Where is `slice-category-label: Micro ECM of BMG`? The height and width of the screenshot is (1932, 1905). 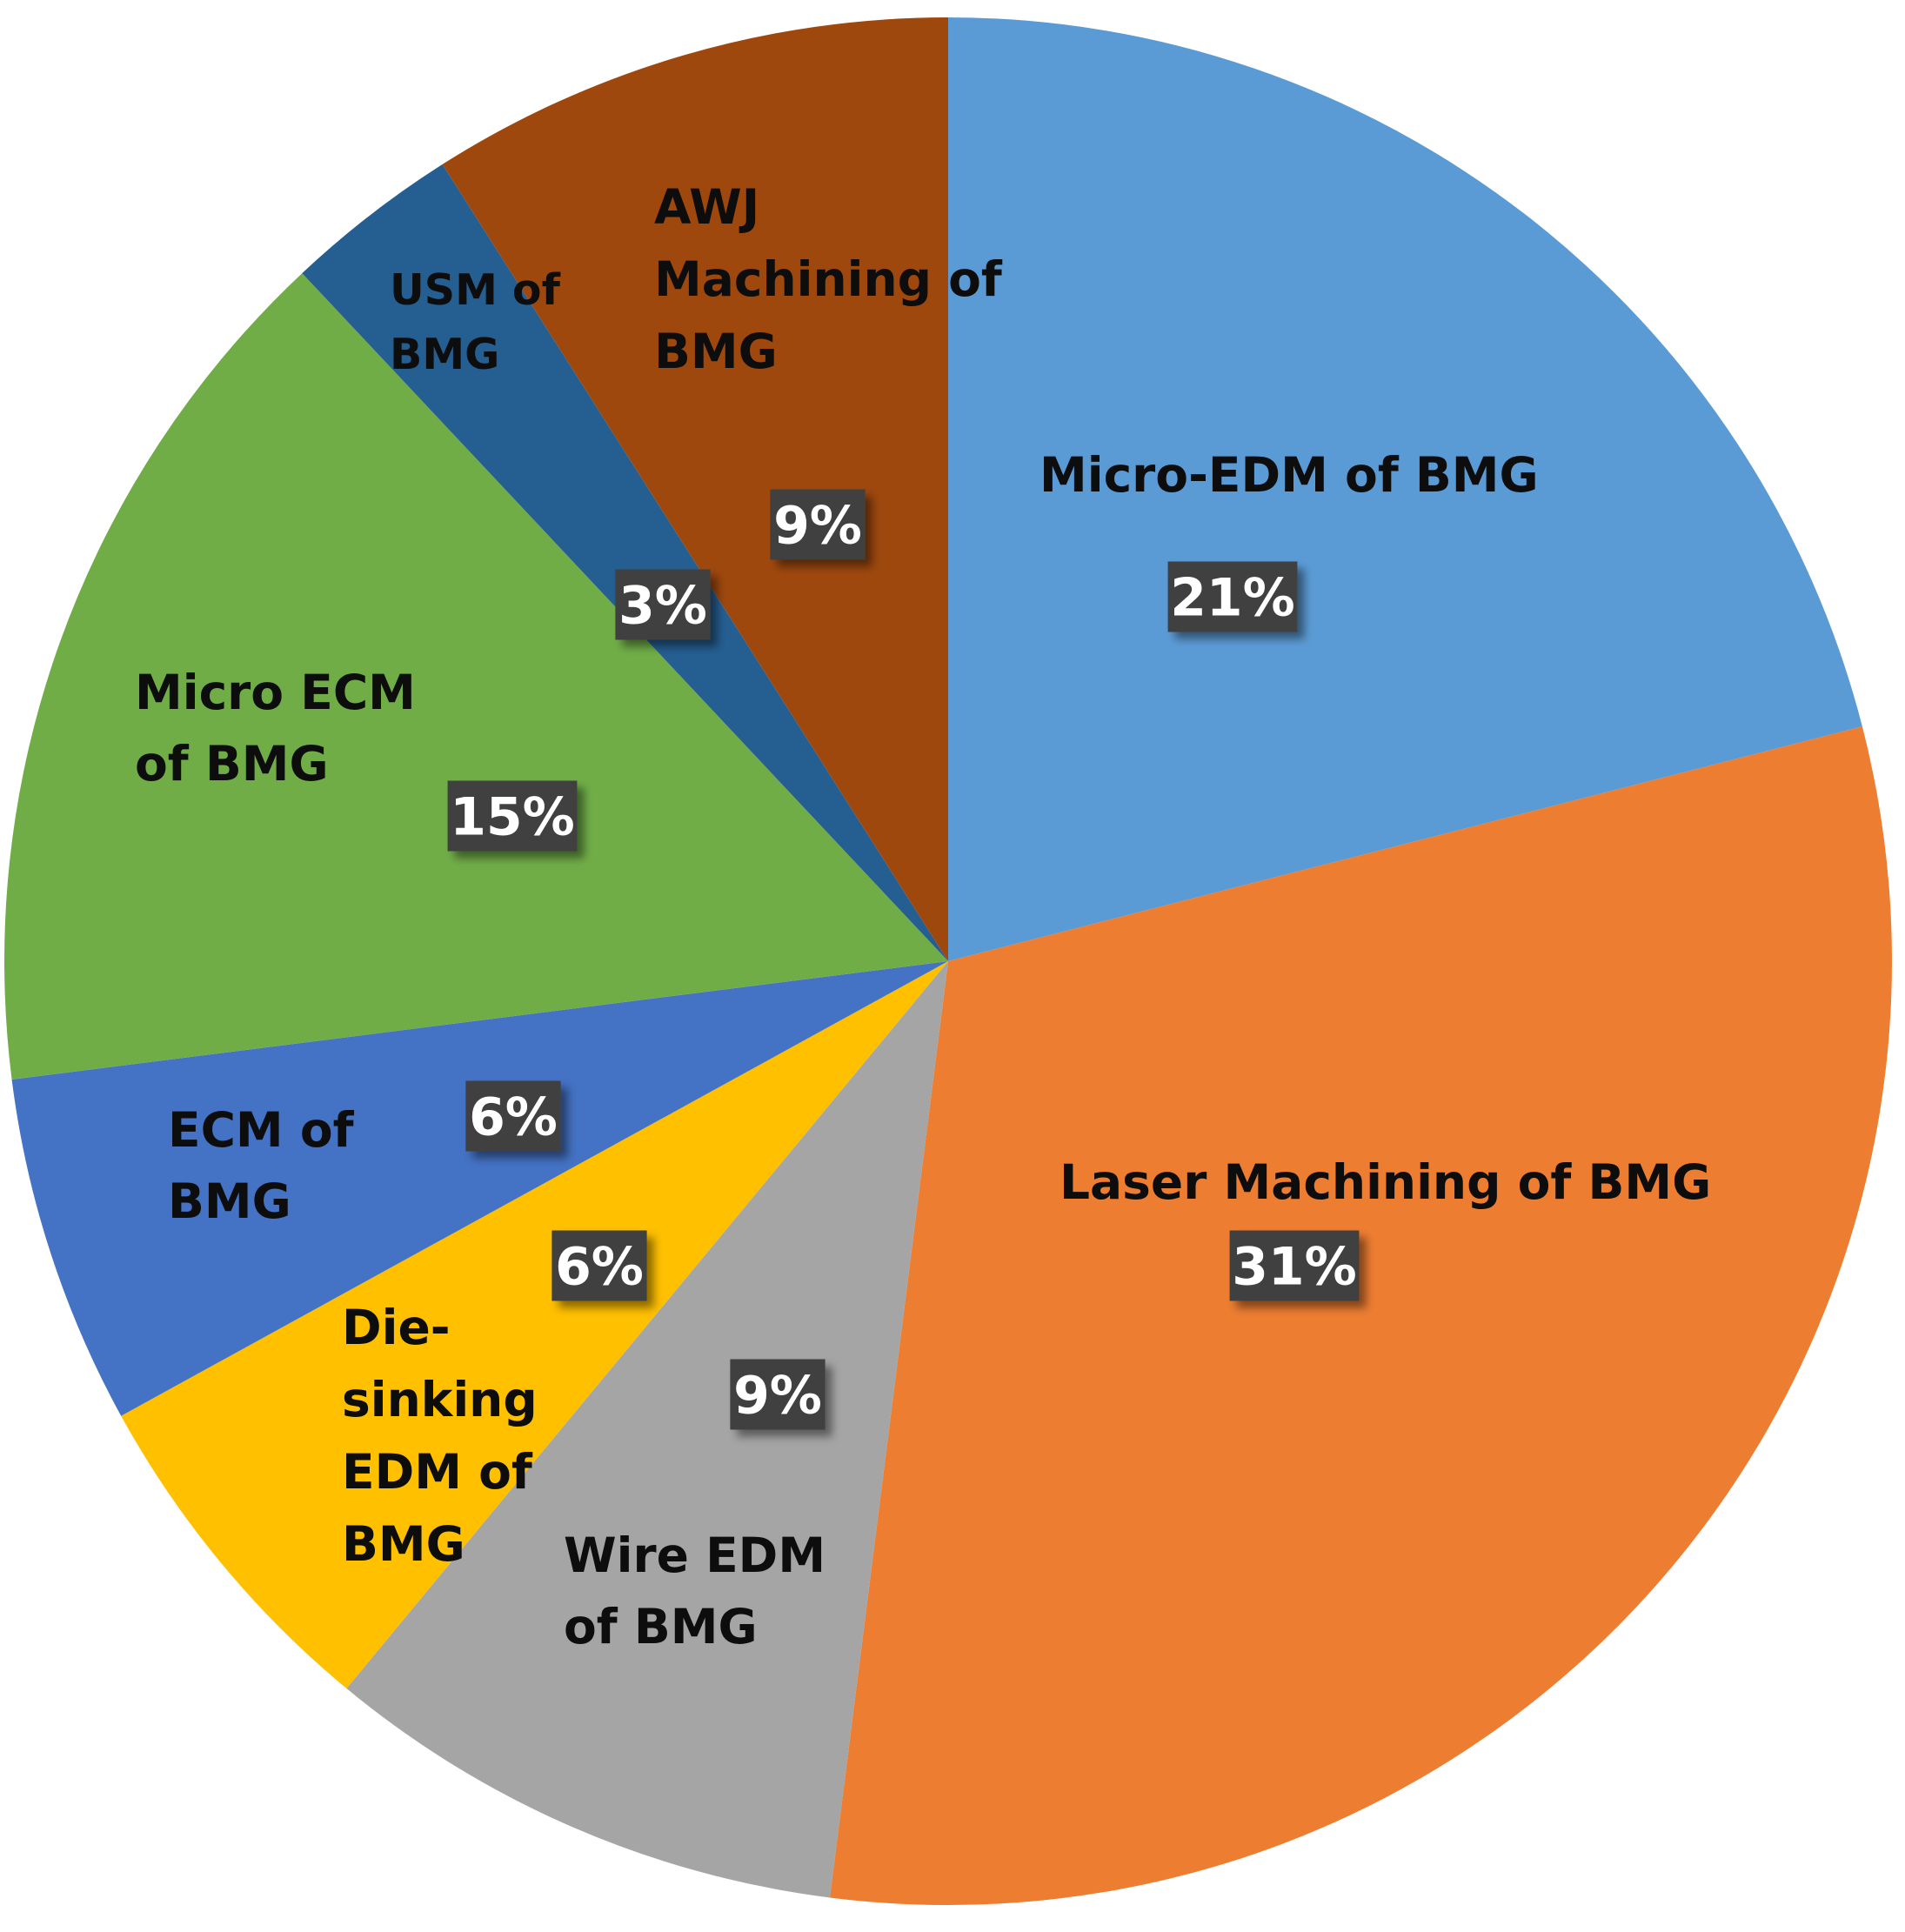 slice-category-label: Micro ECM of BMG is located at coordinates (275, 728).